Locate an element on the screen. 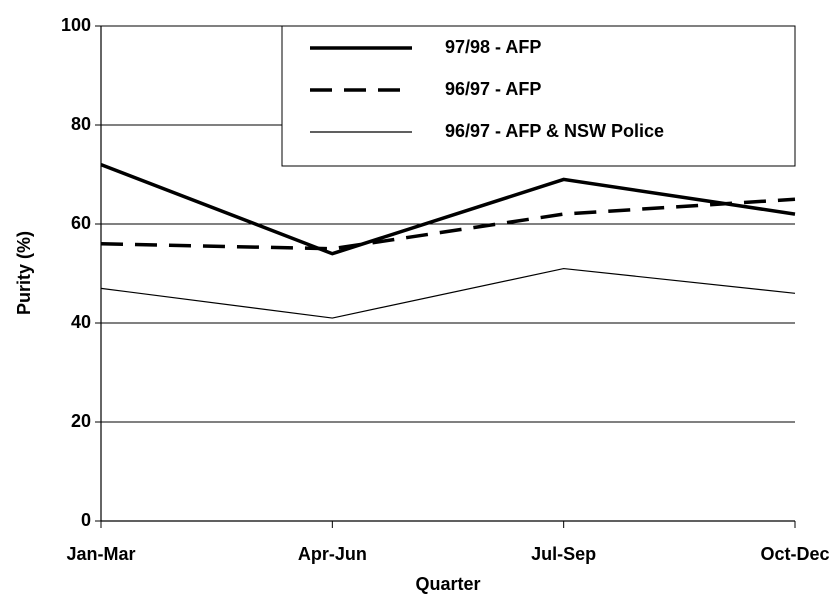 The image size is (840, 596). x-tick-label: Apr-Jun is located at coordinates (332, 554).